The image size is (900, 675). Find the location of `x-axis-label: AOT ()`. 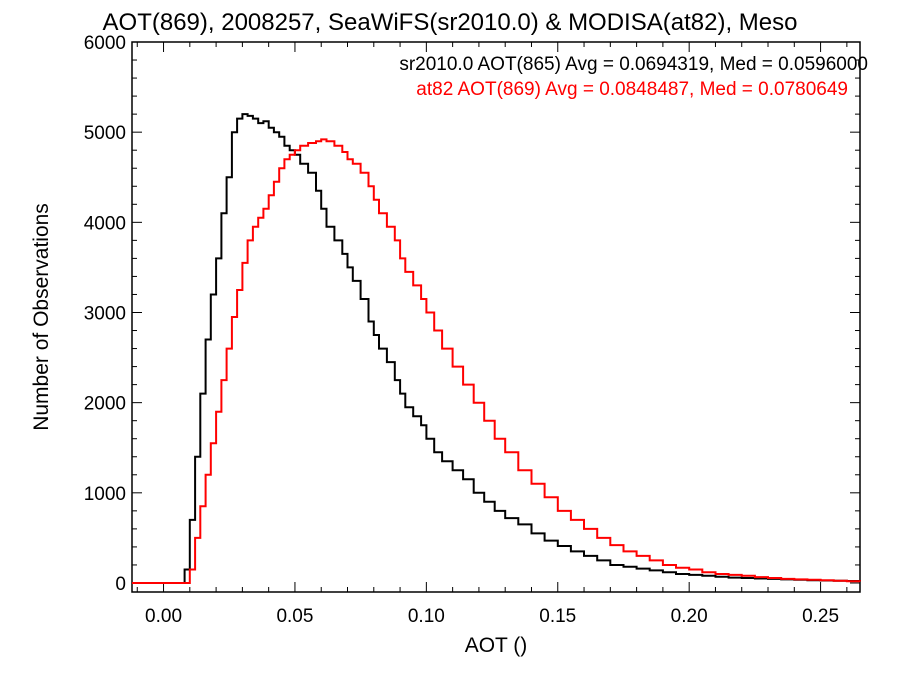

x-axis-label: AOT () is located at coordinates (496, 645).